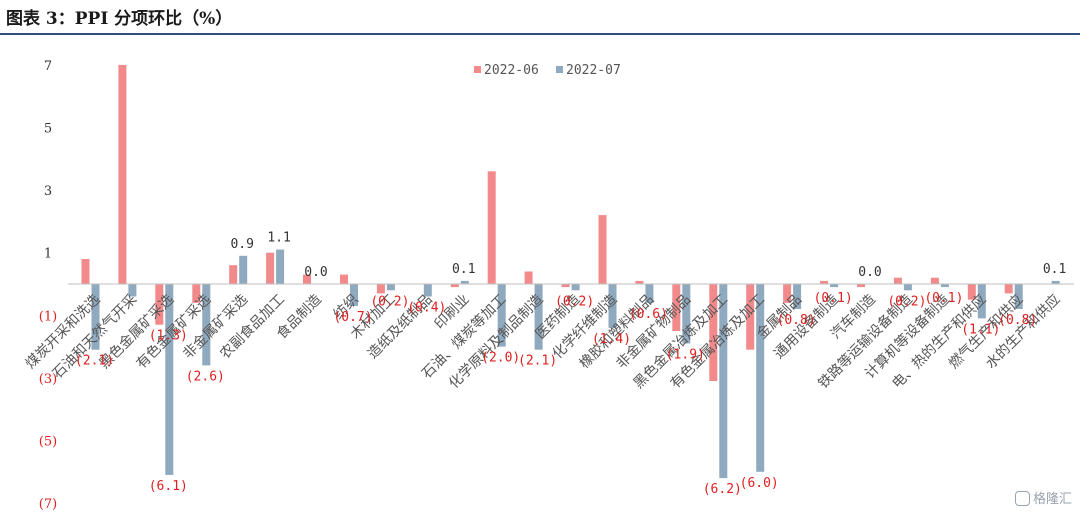 The height and width of the screenshot is (513, 1080). I want to click on data-label: (0.6), so click(648, 314).